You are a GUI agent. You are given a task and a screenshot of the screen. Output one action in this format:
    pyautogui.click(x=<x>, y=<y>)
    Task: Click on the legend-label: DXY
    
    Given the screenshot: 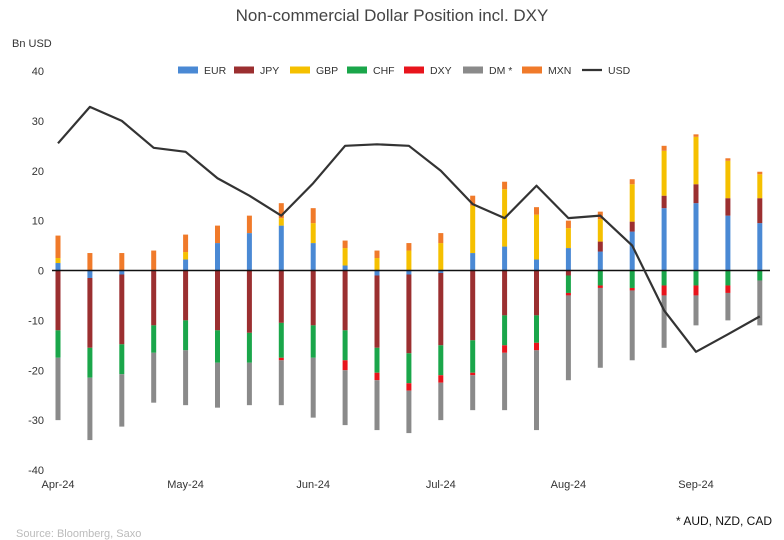 What is the action you would take?
    pyautogui.click(x=441, y=71)
    